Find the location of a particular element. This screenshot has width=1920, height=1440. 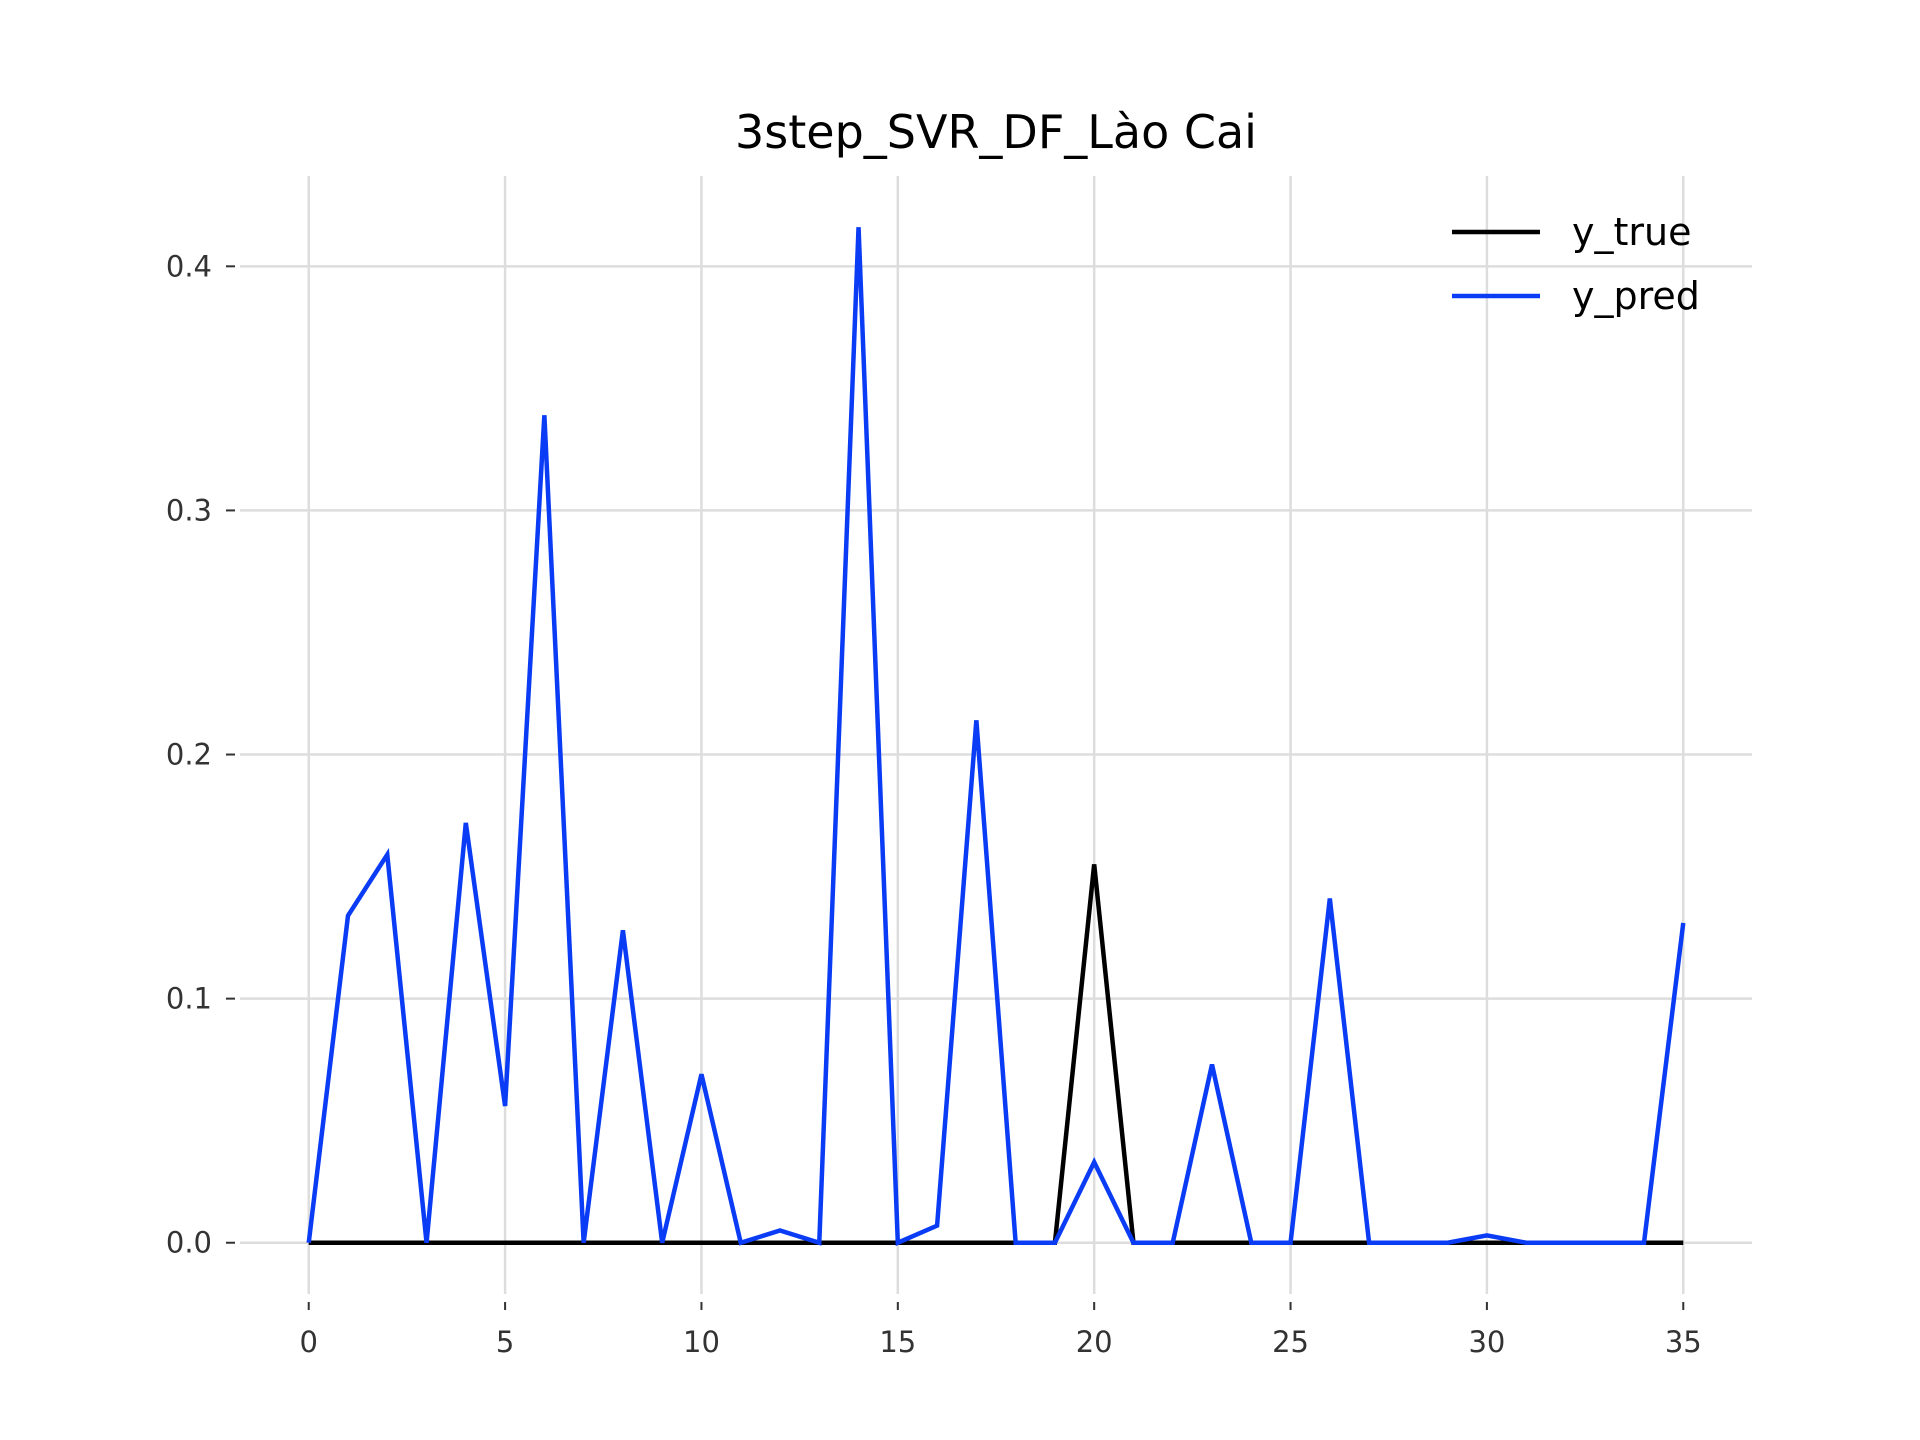

x-tick-label: 20 is located at coordinates (1094, 1342).